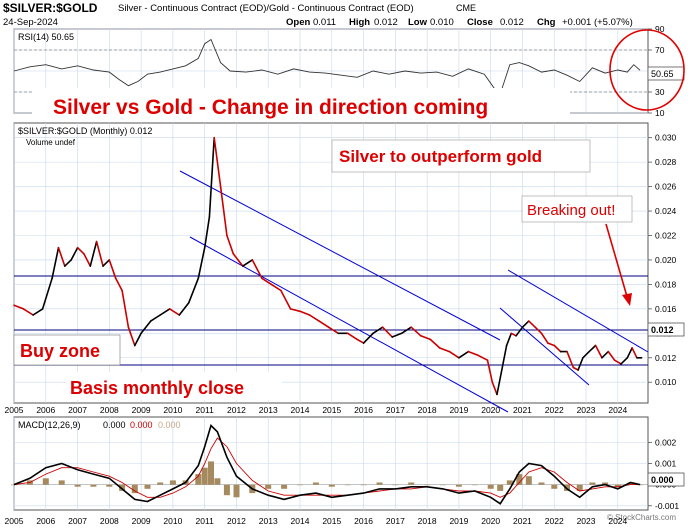 This screenshot has width=700, height=530. What do you see at coordinates (327, 464) in the screenshot?
I see `macd-line` at bounding box center [327, 464].